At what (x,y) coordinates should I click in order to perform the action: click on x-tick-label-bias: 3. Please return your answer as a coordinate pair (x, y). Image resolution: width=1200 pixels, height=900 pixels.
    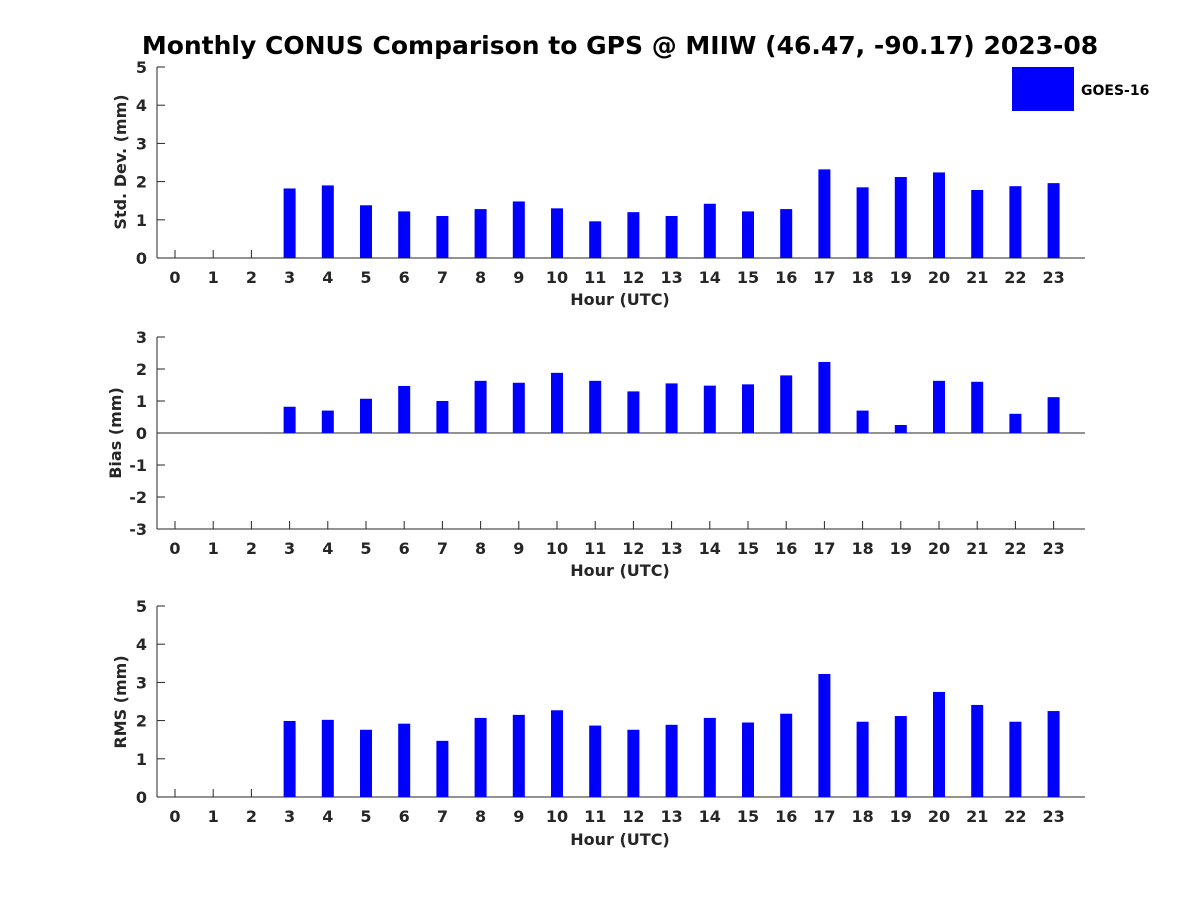
    Looking at the image, I should click on (289, 548).